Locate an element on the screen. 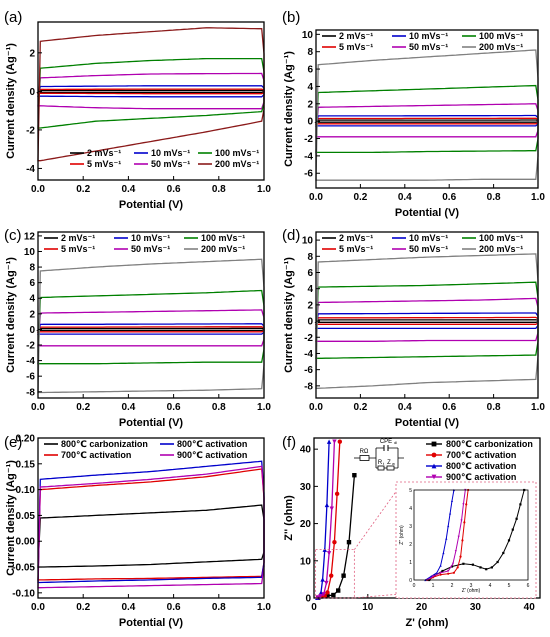 This screenshot has height=637, width=550. inset-border is located at coordinates (466, 540).